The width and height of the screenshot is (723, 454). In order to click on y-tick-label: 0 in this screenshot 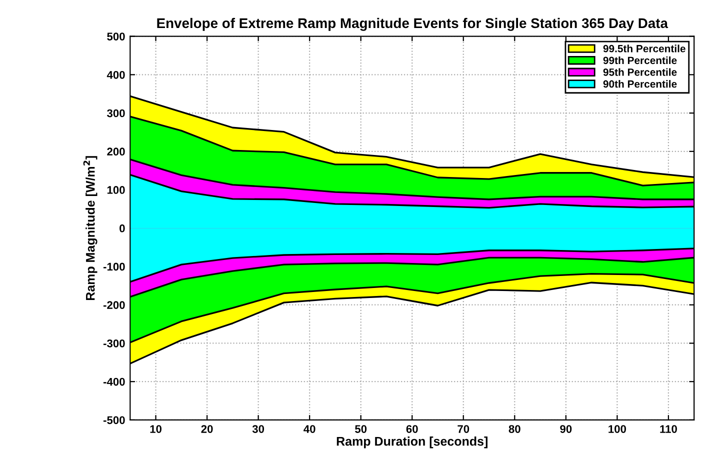, I will do `click(122, 228)`.